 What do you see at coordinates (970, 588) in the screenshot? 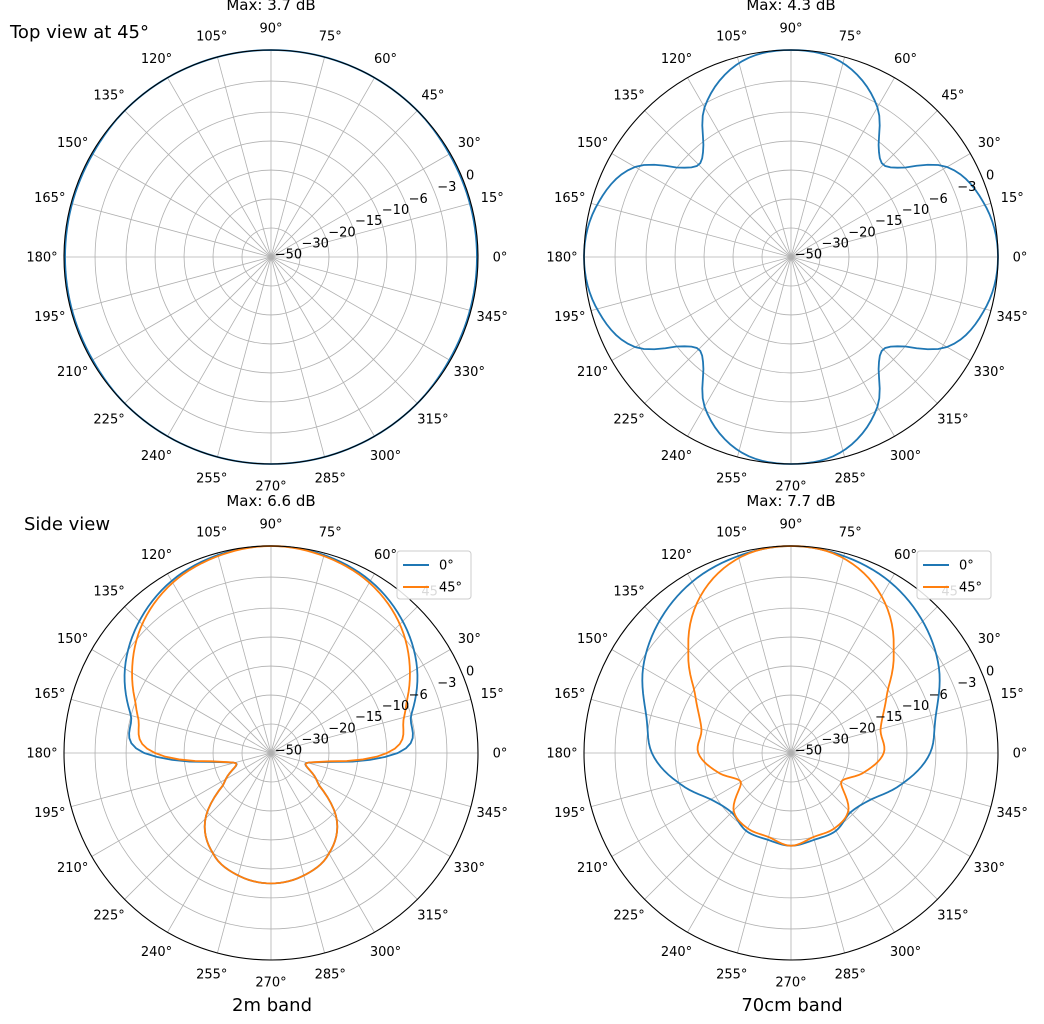
I see `legend-entry: 45°` at bounding box center [970, 588].